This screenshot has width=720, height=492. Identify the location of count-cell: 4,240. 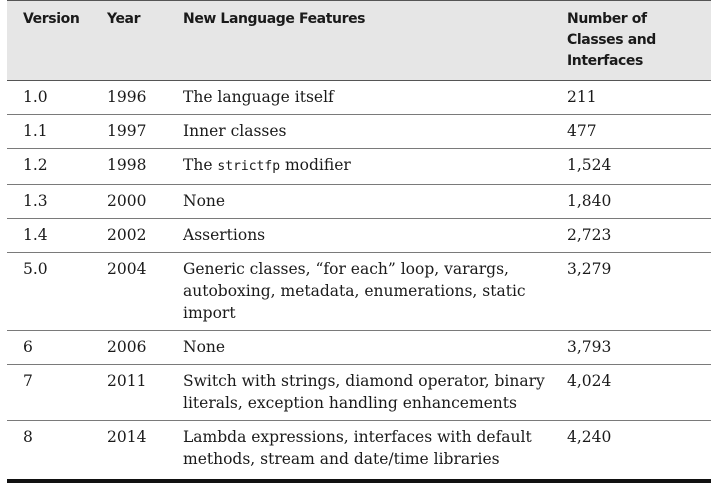
(633, 451).